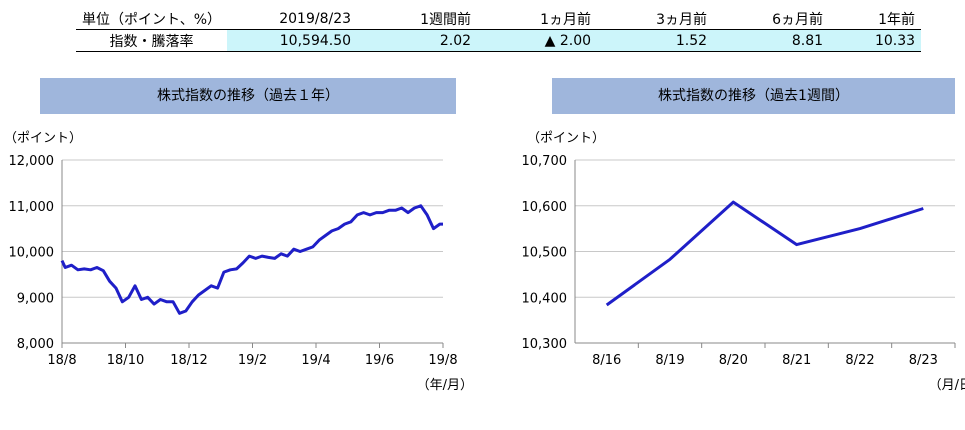 The height and width of the screenshot is (430, 965). What do you see at coordinates (417, 19) in the screenshot?
I see `table-header-1w: 1週間前` at bounding box center [417, 19].